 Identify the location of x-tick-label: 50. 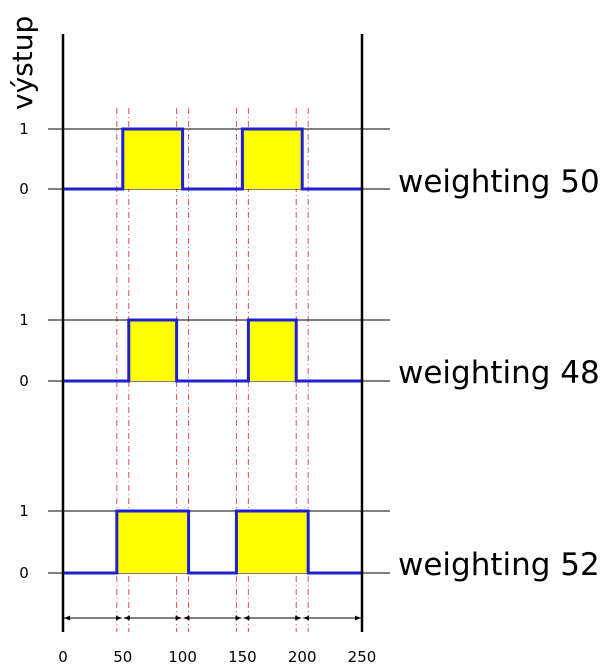
(122, 657).